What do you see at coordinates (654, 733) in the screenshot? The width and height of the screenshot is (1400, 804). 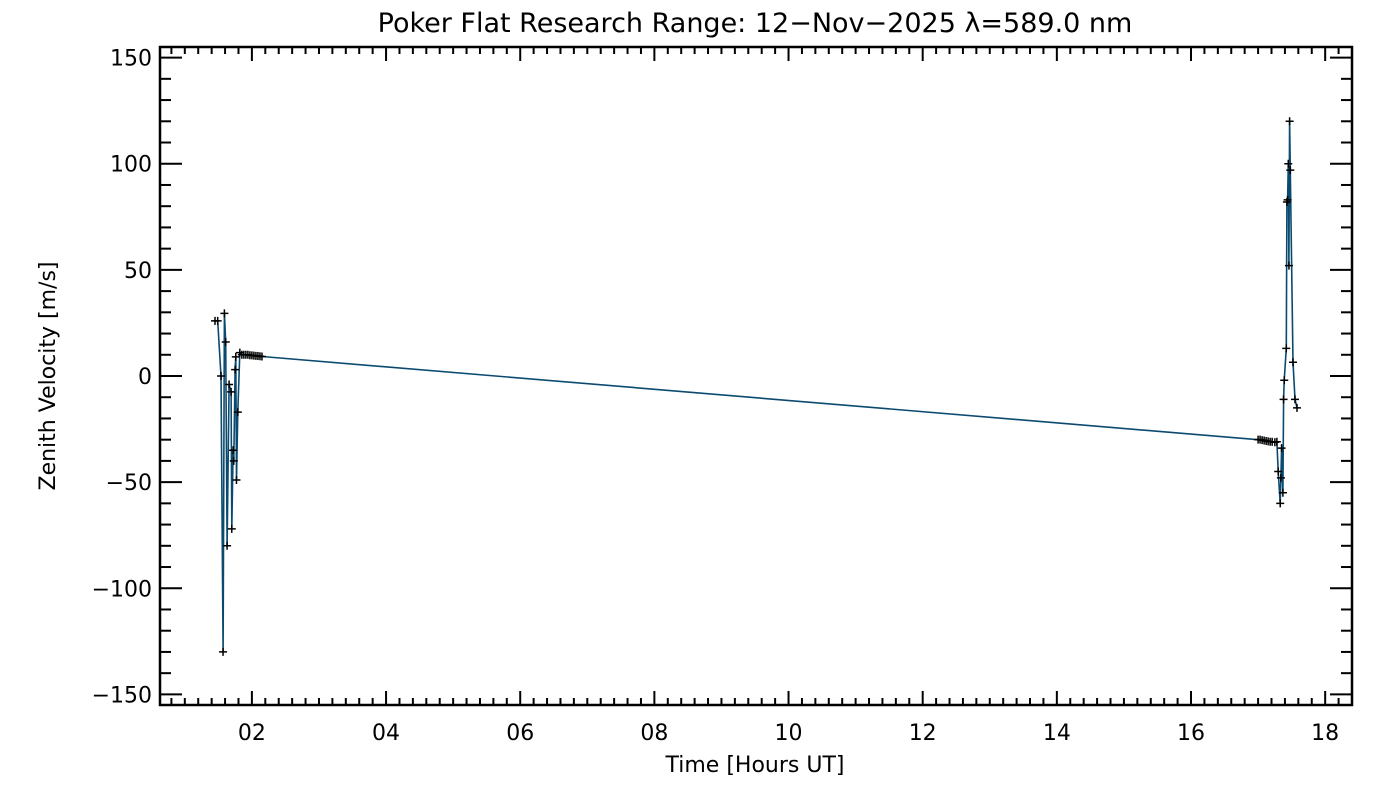 I see `x-tick-label: 08` at bounding box center [654, 733].